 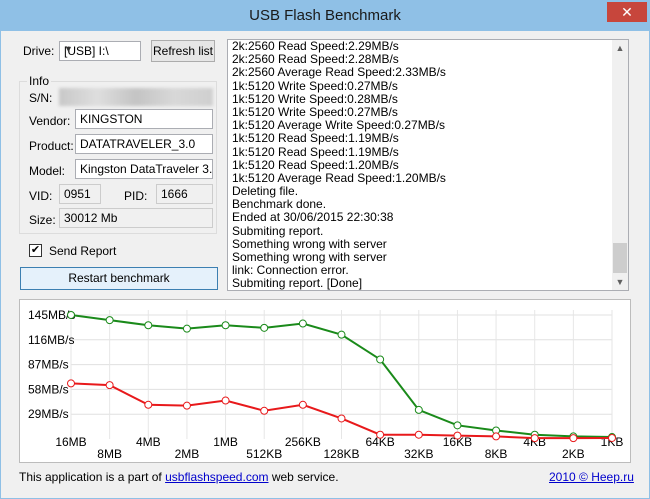 I want to click on vendor-label: Vendor:, so click(x=50, y=121).